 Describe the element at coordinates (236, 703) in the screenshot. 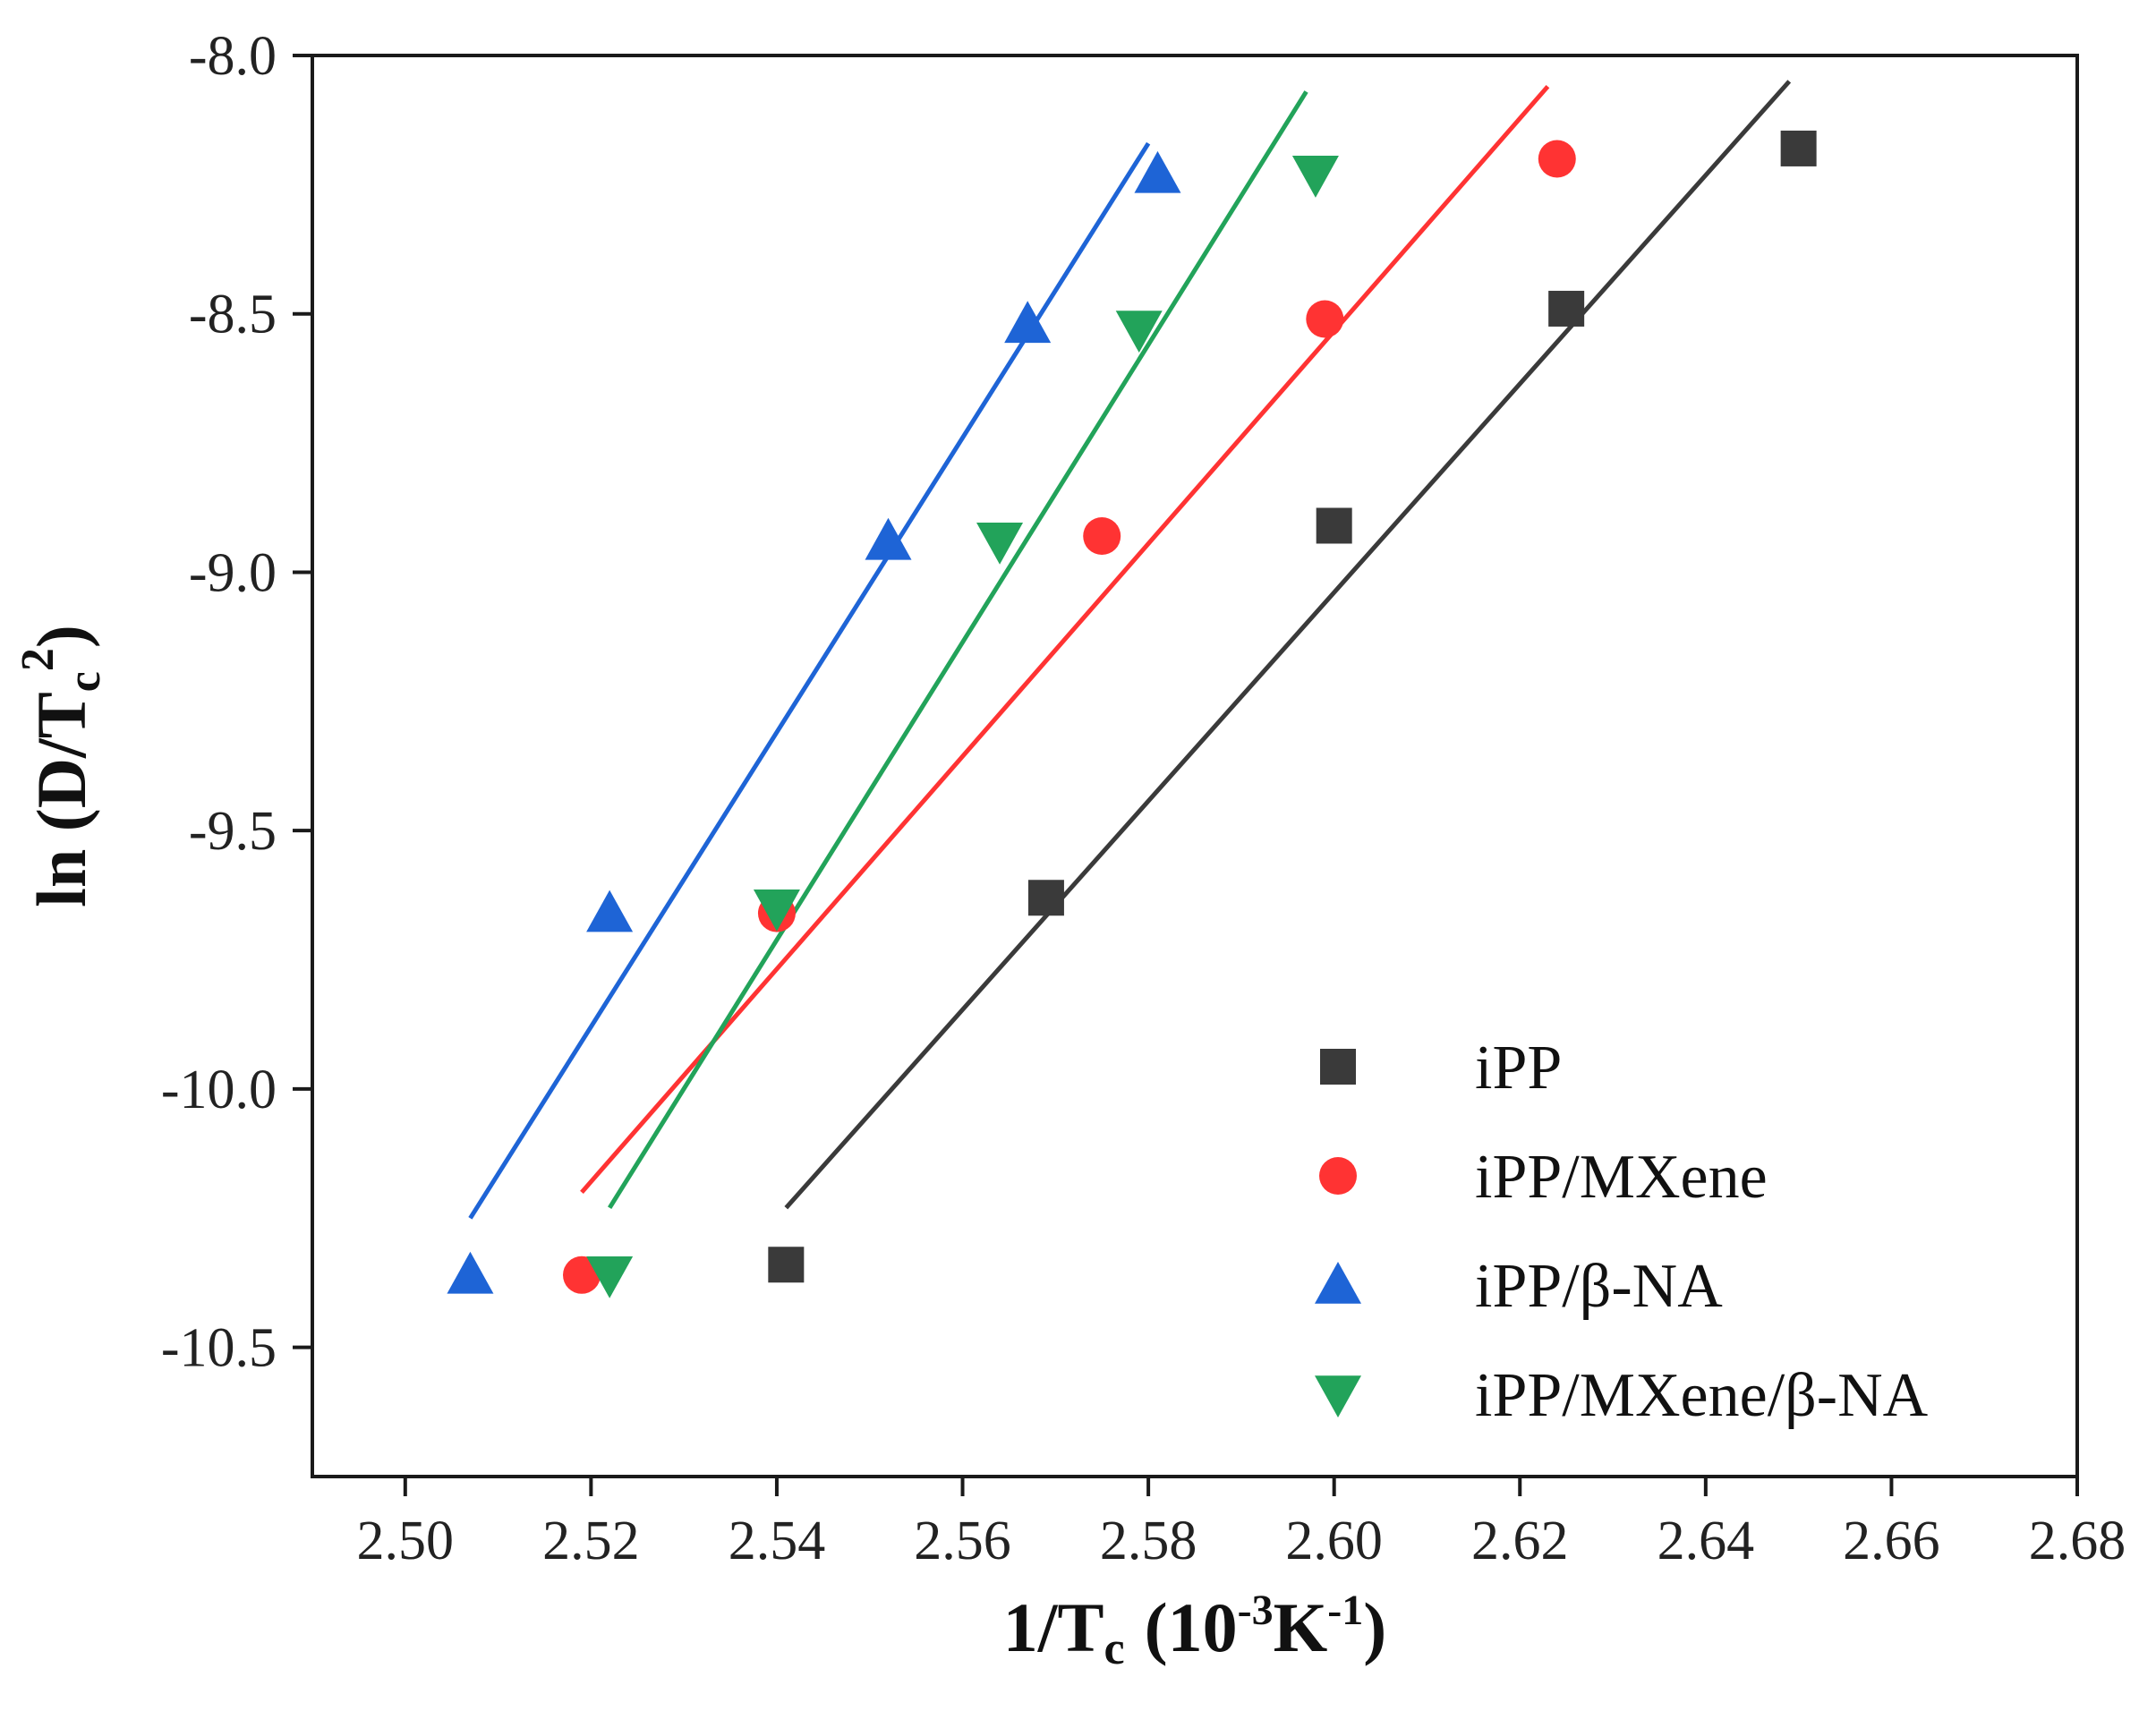

I see `y-axis-ticks: -8.0 -8.5 -9.0 -9.5 -10.0 -10.5` at that location.